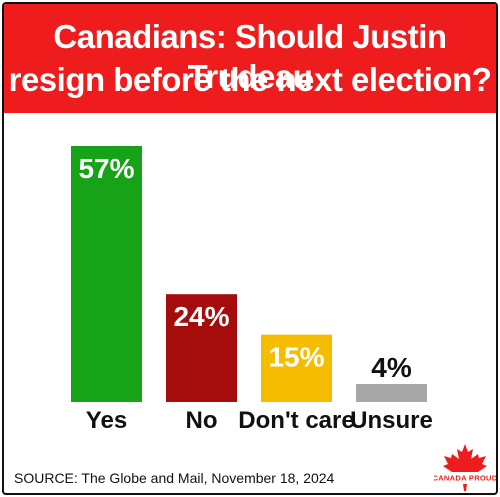 The width and height of the screenshot is (500, 497). I want to click on category-label-no: No, so click(202, 420).